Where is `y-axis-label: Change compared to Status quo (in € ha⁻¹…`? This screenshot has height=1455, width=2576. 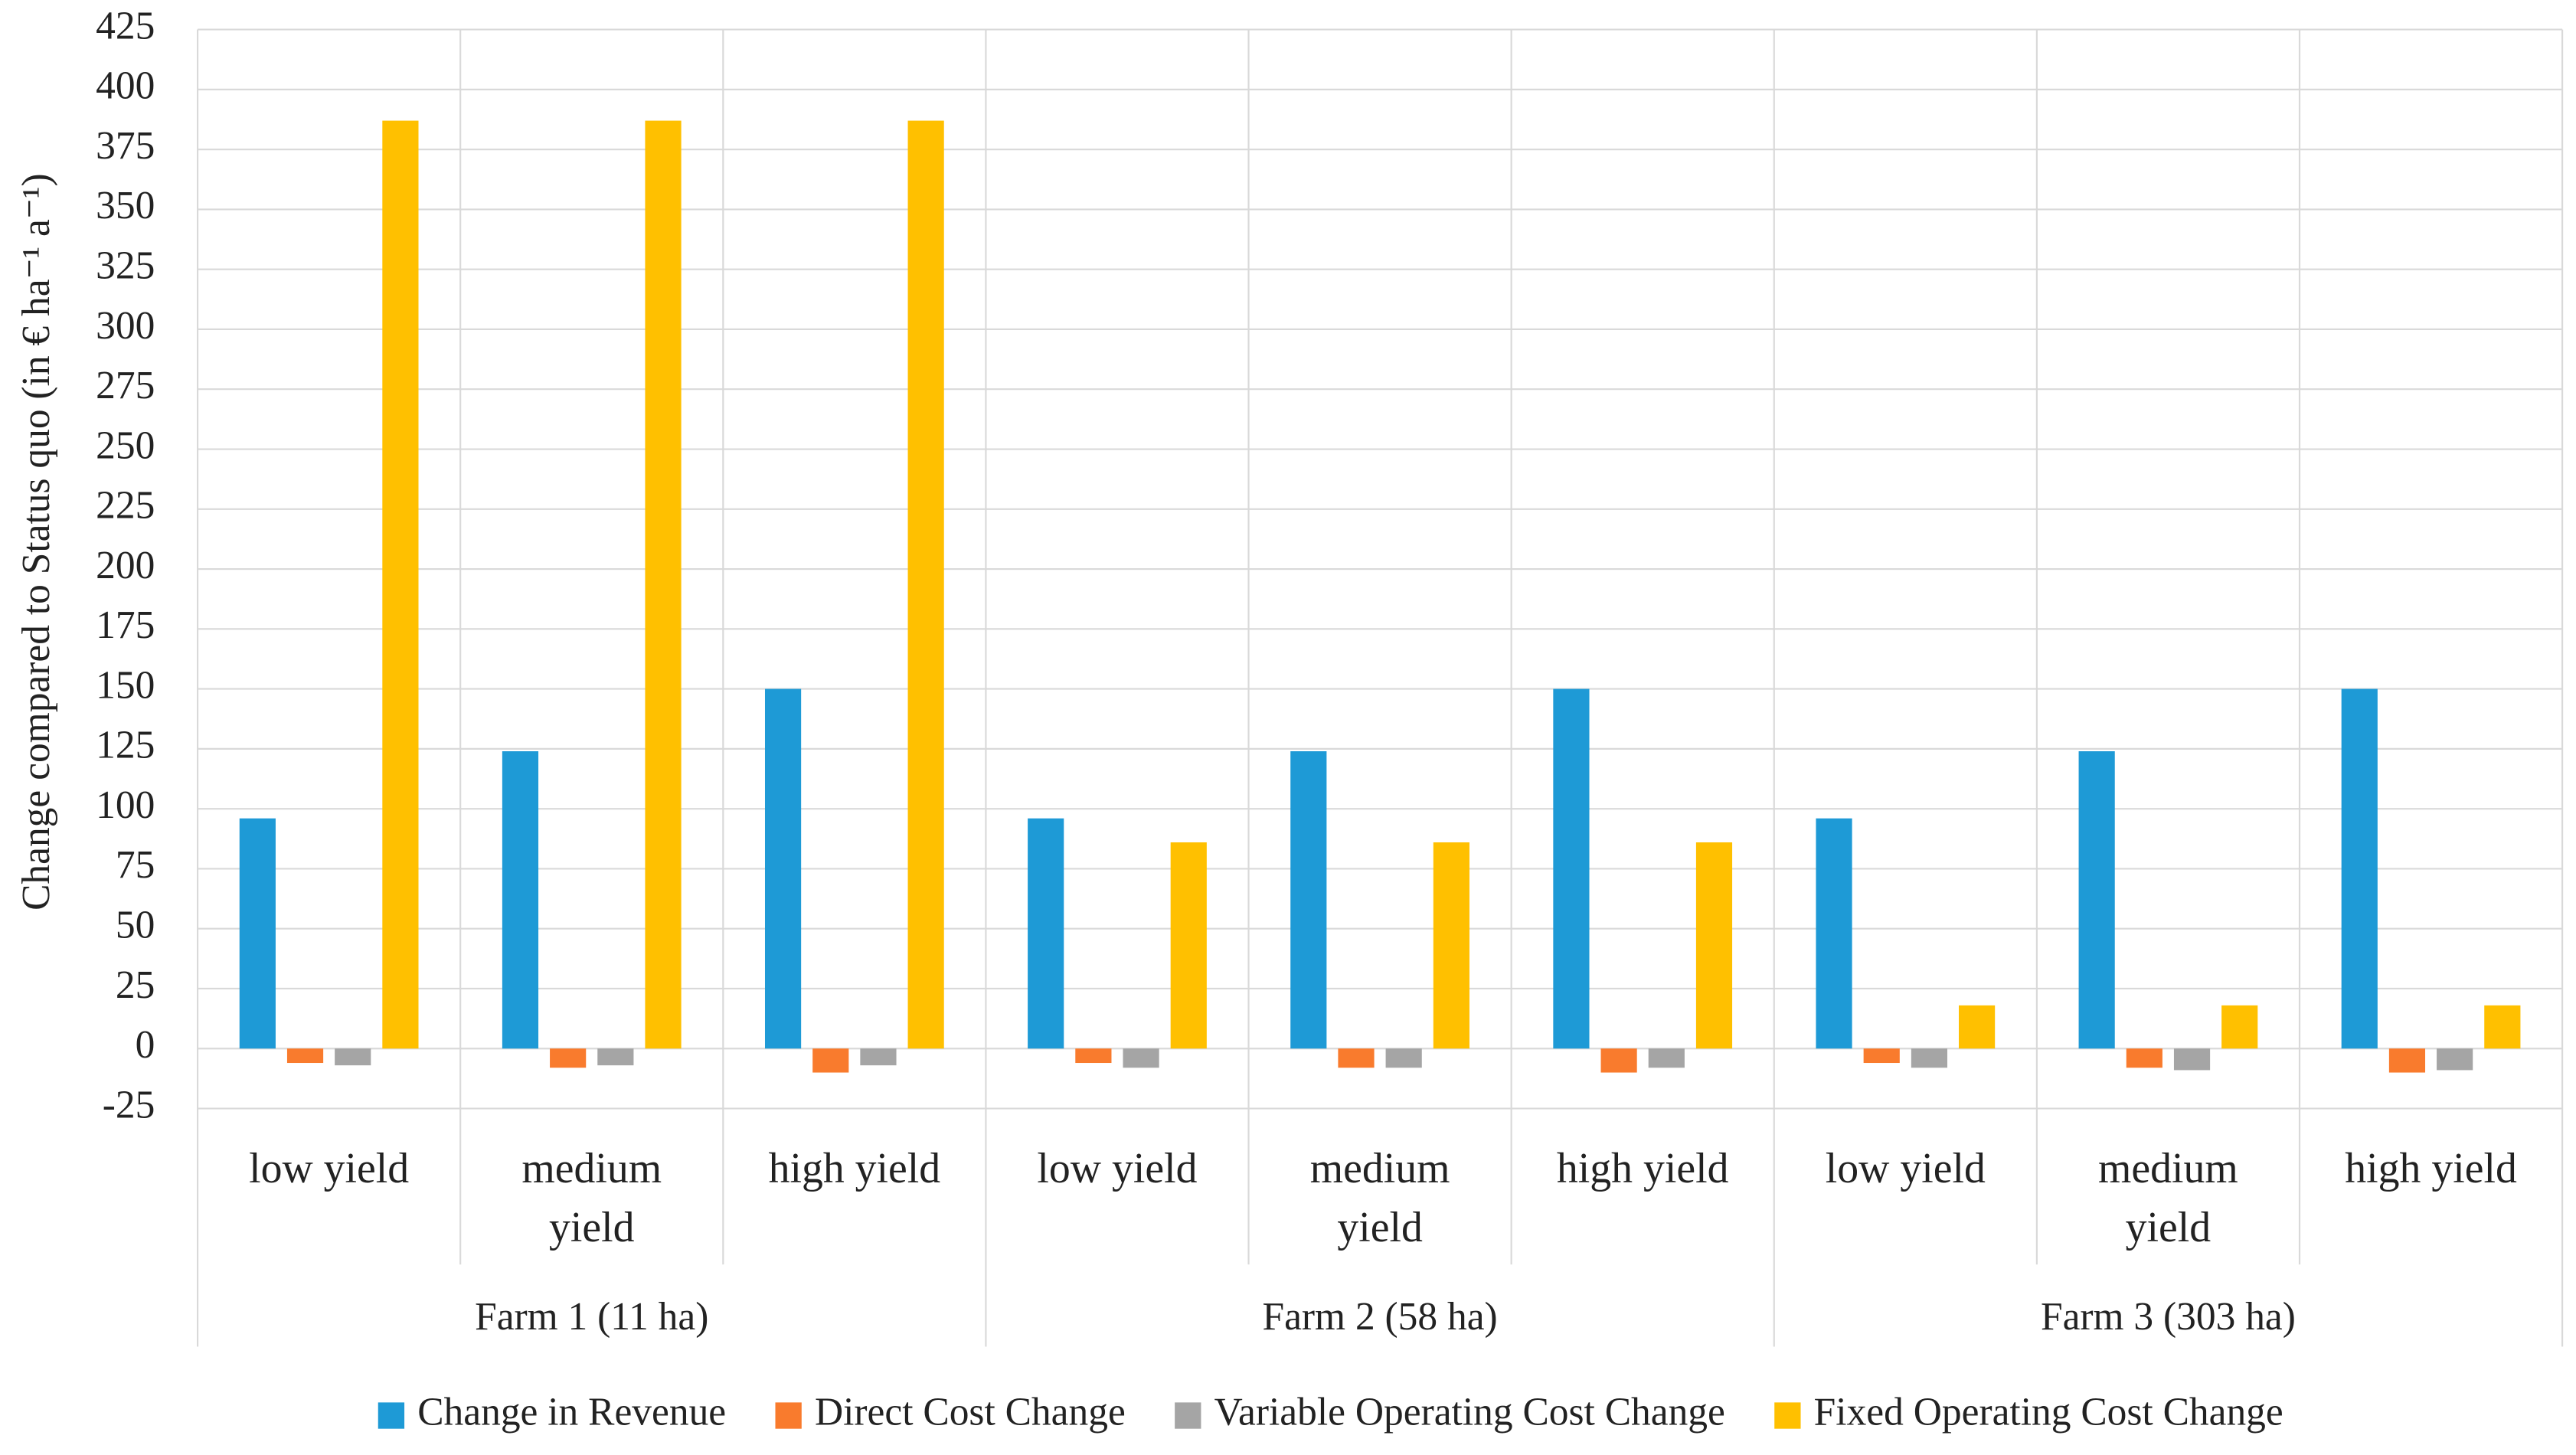 y-axis-label: Change compared to Status quo (in € ha⁻¹… is located at coordinates (36, 542).